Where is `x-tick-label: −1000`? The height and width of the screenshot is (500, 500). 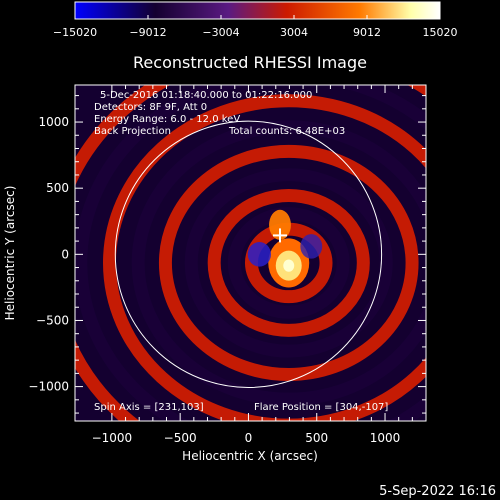
x-tick-label: −1000 is located at coordinates (112, 438).